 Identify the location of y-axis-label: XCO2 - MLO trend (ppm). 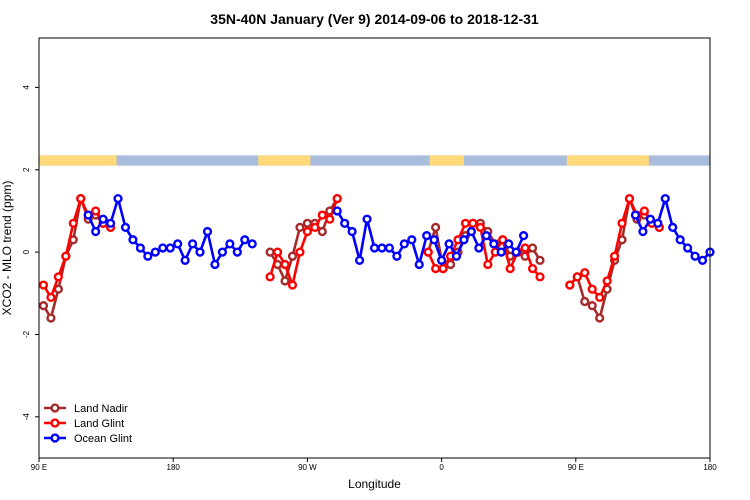
(7, 248).